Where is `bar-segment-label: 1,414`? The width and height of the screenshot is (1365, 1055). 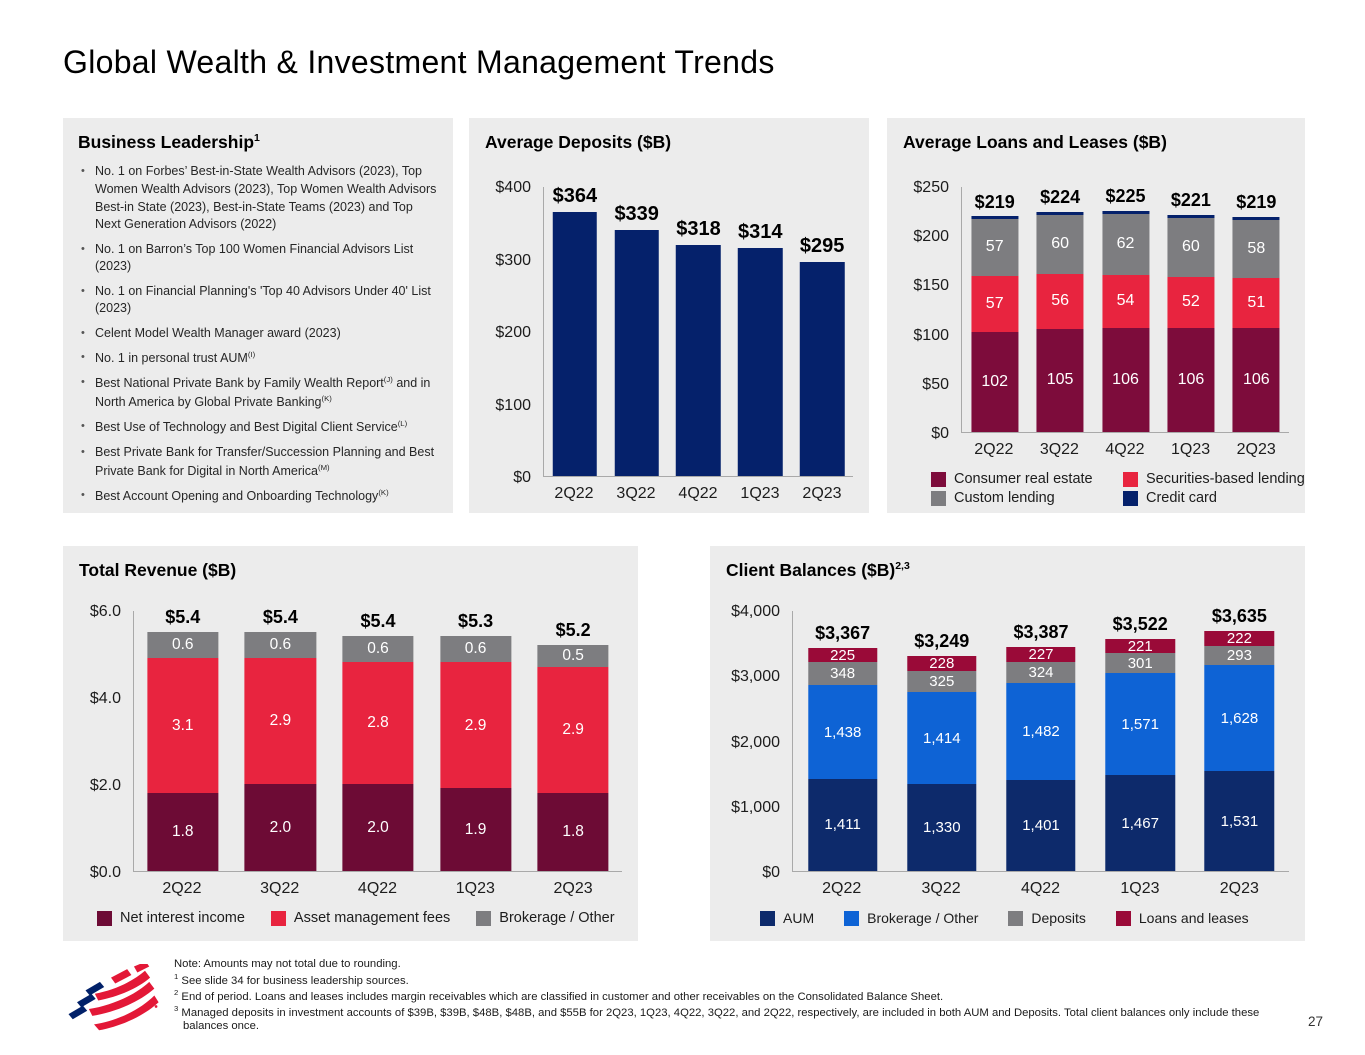 bar-segment-label: 1,414 is located at coordinates (942, 738).